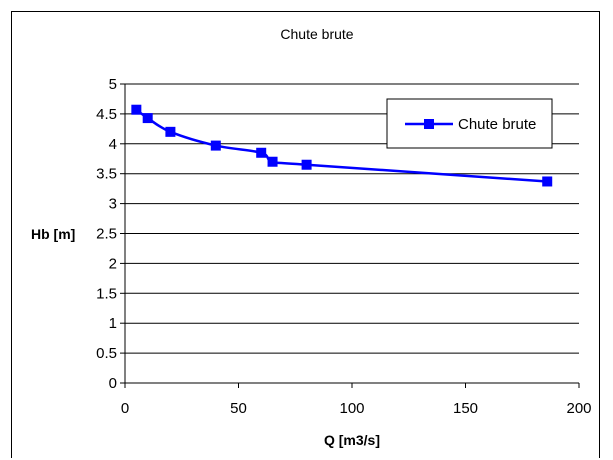  I want to click on x-tick-labels: 0 50 100 150 200, so click(356, 408).